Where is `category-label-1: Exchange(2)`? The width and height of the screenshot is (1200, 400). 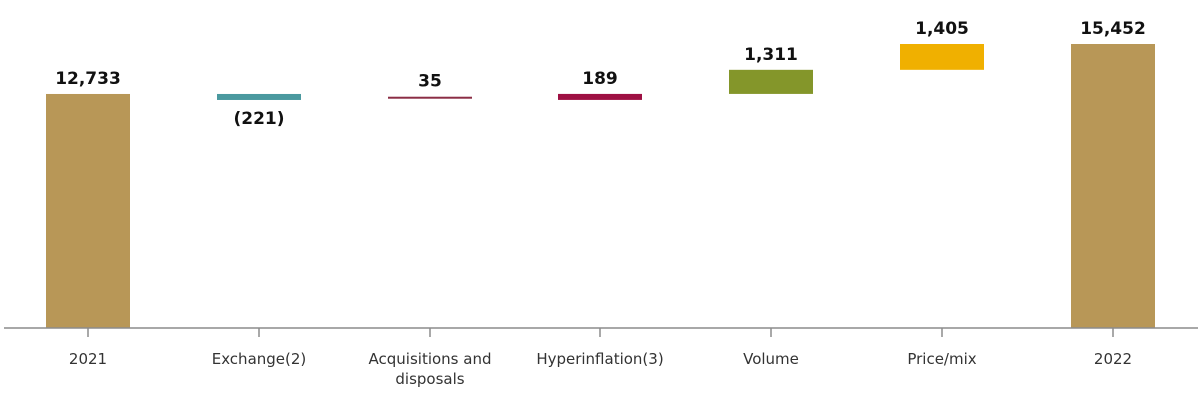 category-label-1: Exchange(2) is located at coordinates (259, 359).